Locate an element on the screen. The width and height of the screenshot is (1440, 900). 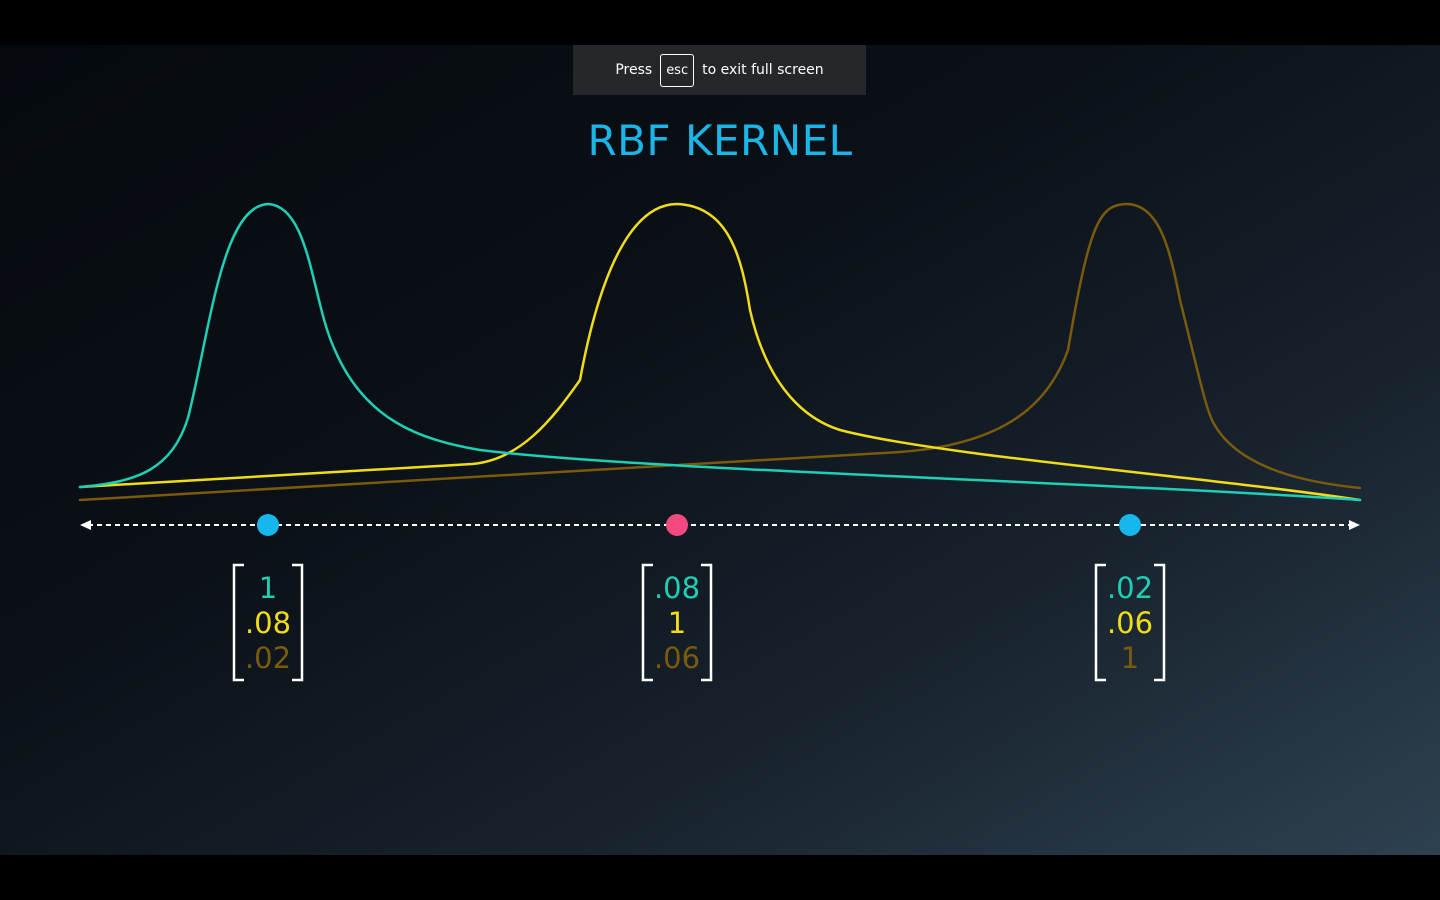
vector-3-value-3: 1 is located at coordinates (1130, 658).